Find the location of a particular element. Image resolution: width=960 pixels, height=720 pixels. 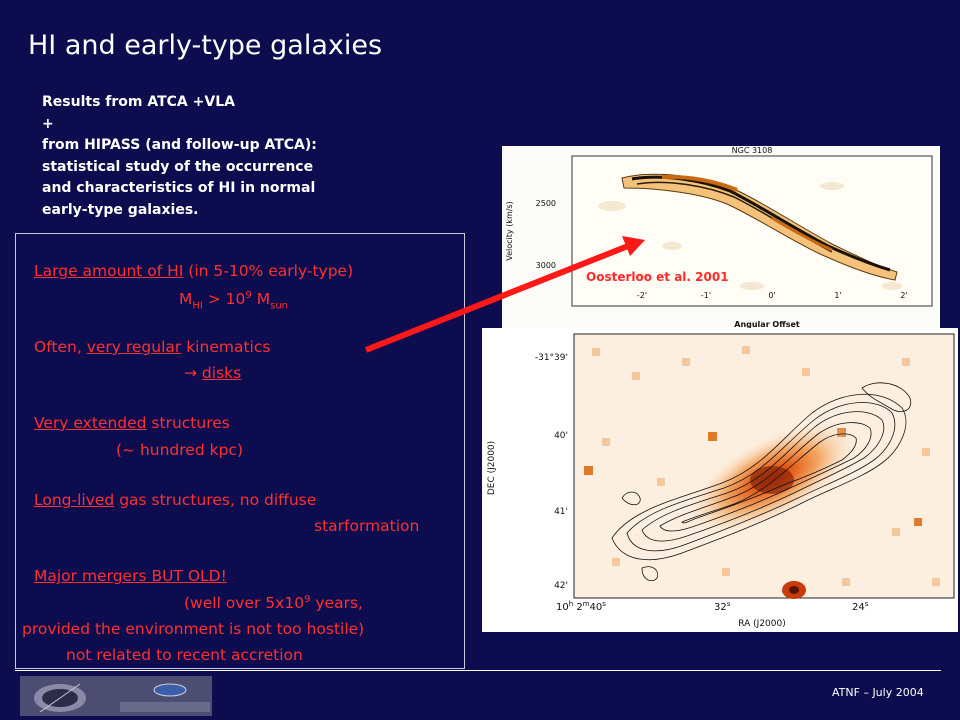

pv-xtick: 2' is located at coordinates (903, 295).